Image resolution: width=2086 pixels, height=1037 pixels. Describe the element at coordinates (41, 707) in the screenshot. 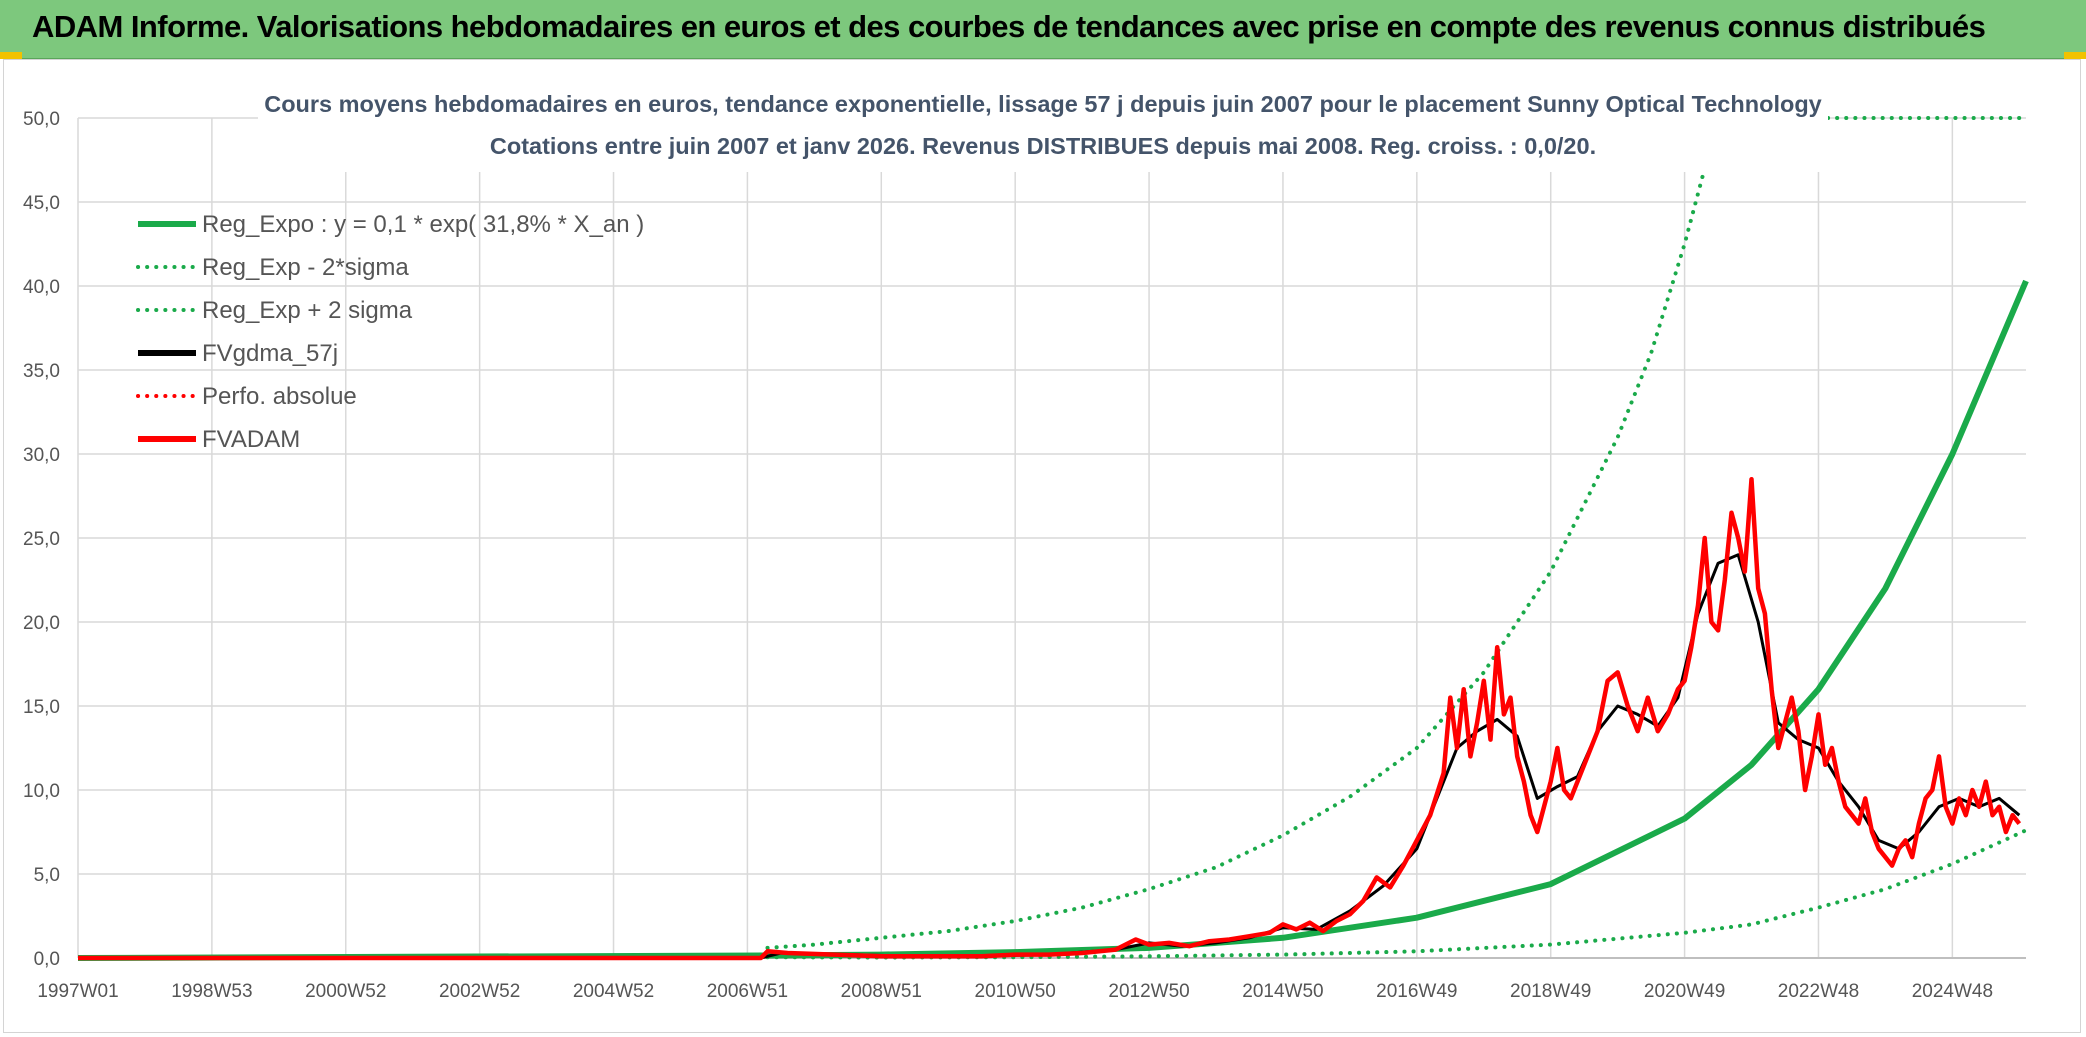

I see `y-tick-label: 15,0` at that location.